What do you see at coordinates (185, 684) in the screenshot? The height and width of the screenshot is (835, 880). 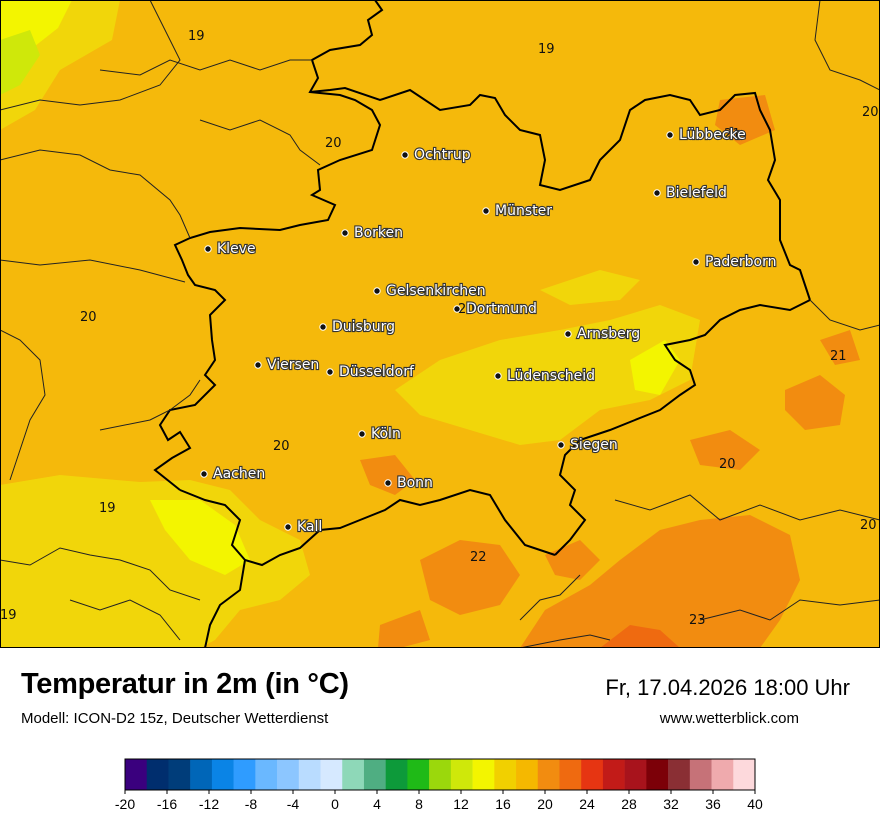 I see `map-title: Temperatur in 2m (in °C)` at bounding box center [185, 684].